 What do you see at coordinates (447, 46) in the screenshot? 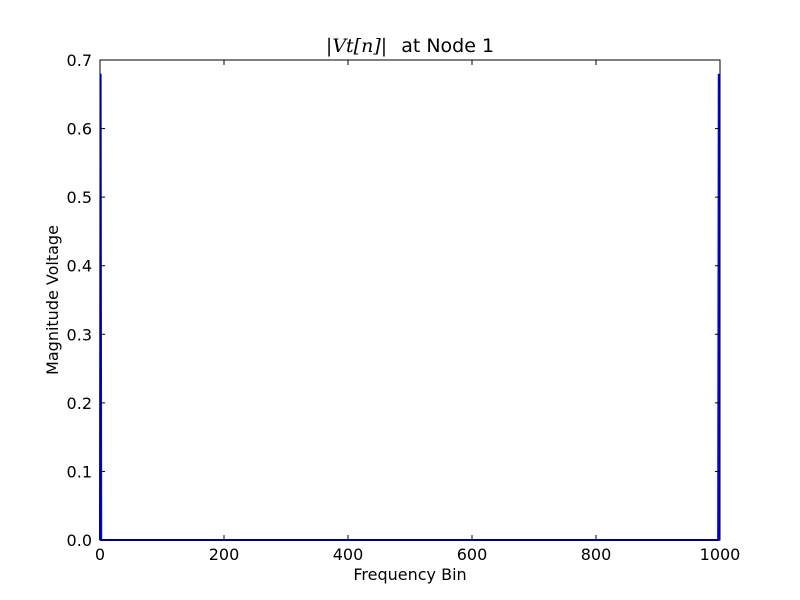
I see `chart-title-text: at Node 1` at bounding box center [447, 46].